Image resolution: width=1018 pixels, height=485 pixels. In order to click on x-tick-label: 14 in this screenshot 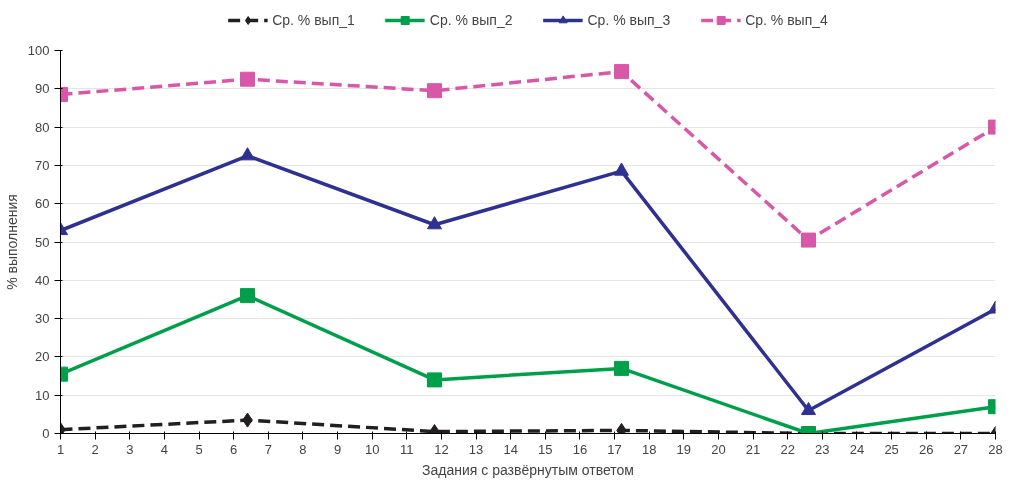, I will do `click(510, 449)`.